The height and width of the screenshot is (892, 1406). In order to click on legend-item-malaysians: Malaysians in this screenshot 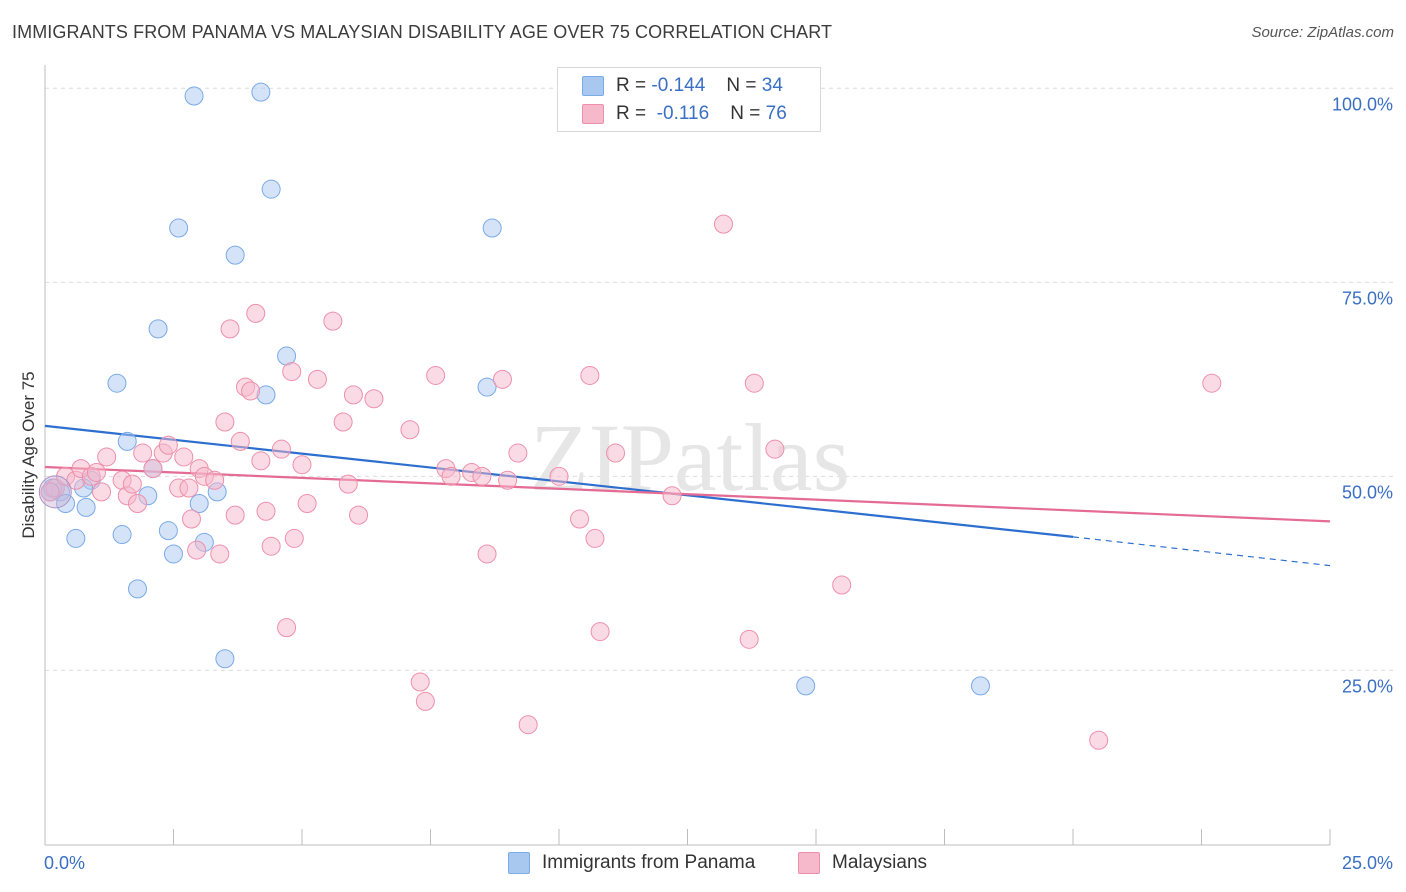, I will do `click(862, 863)`.